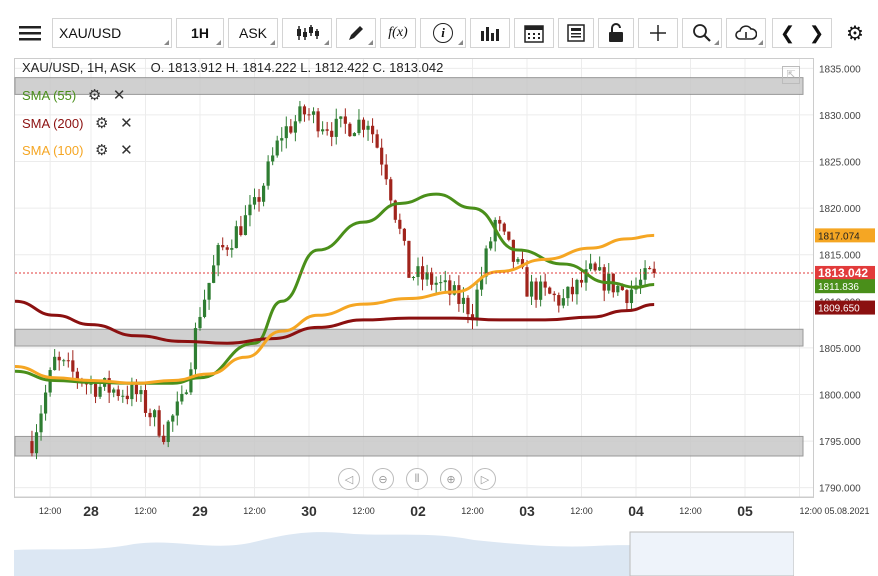 The width and height of the screenshot is (878, 576). What do you see at coordinates (791, 75) in the screenshot?
I see `popout-button: ⇱` at bounding box center [791, 75].